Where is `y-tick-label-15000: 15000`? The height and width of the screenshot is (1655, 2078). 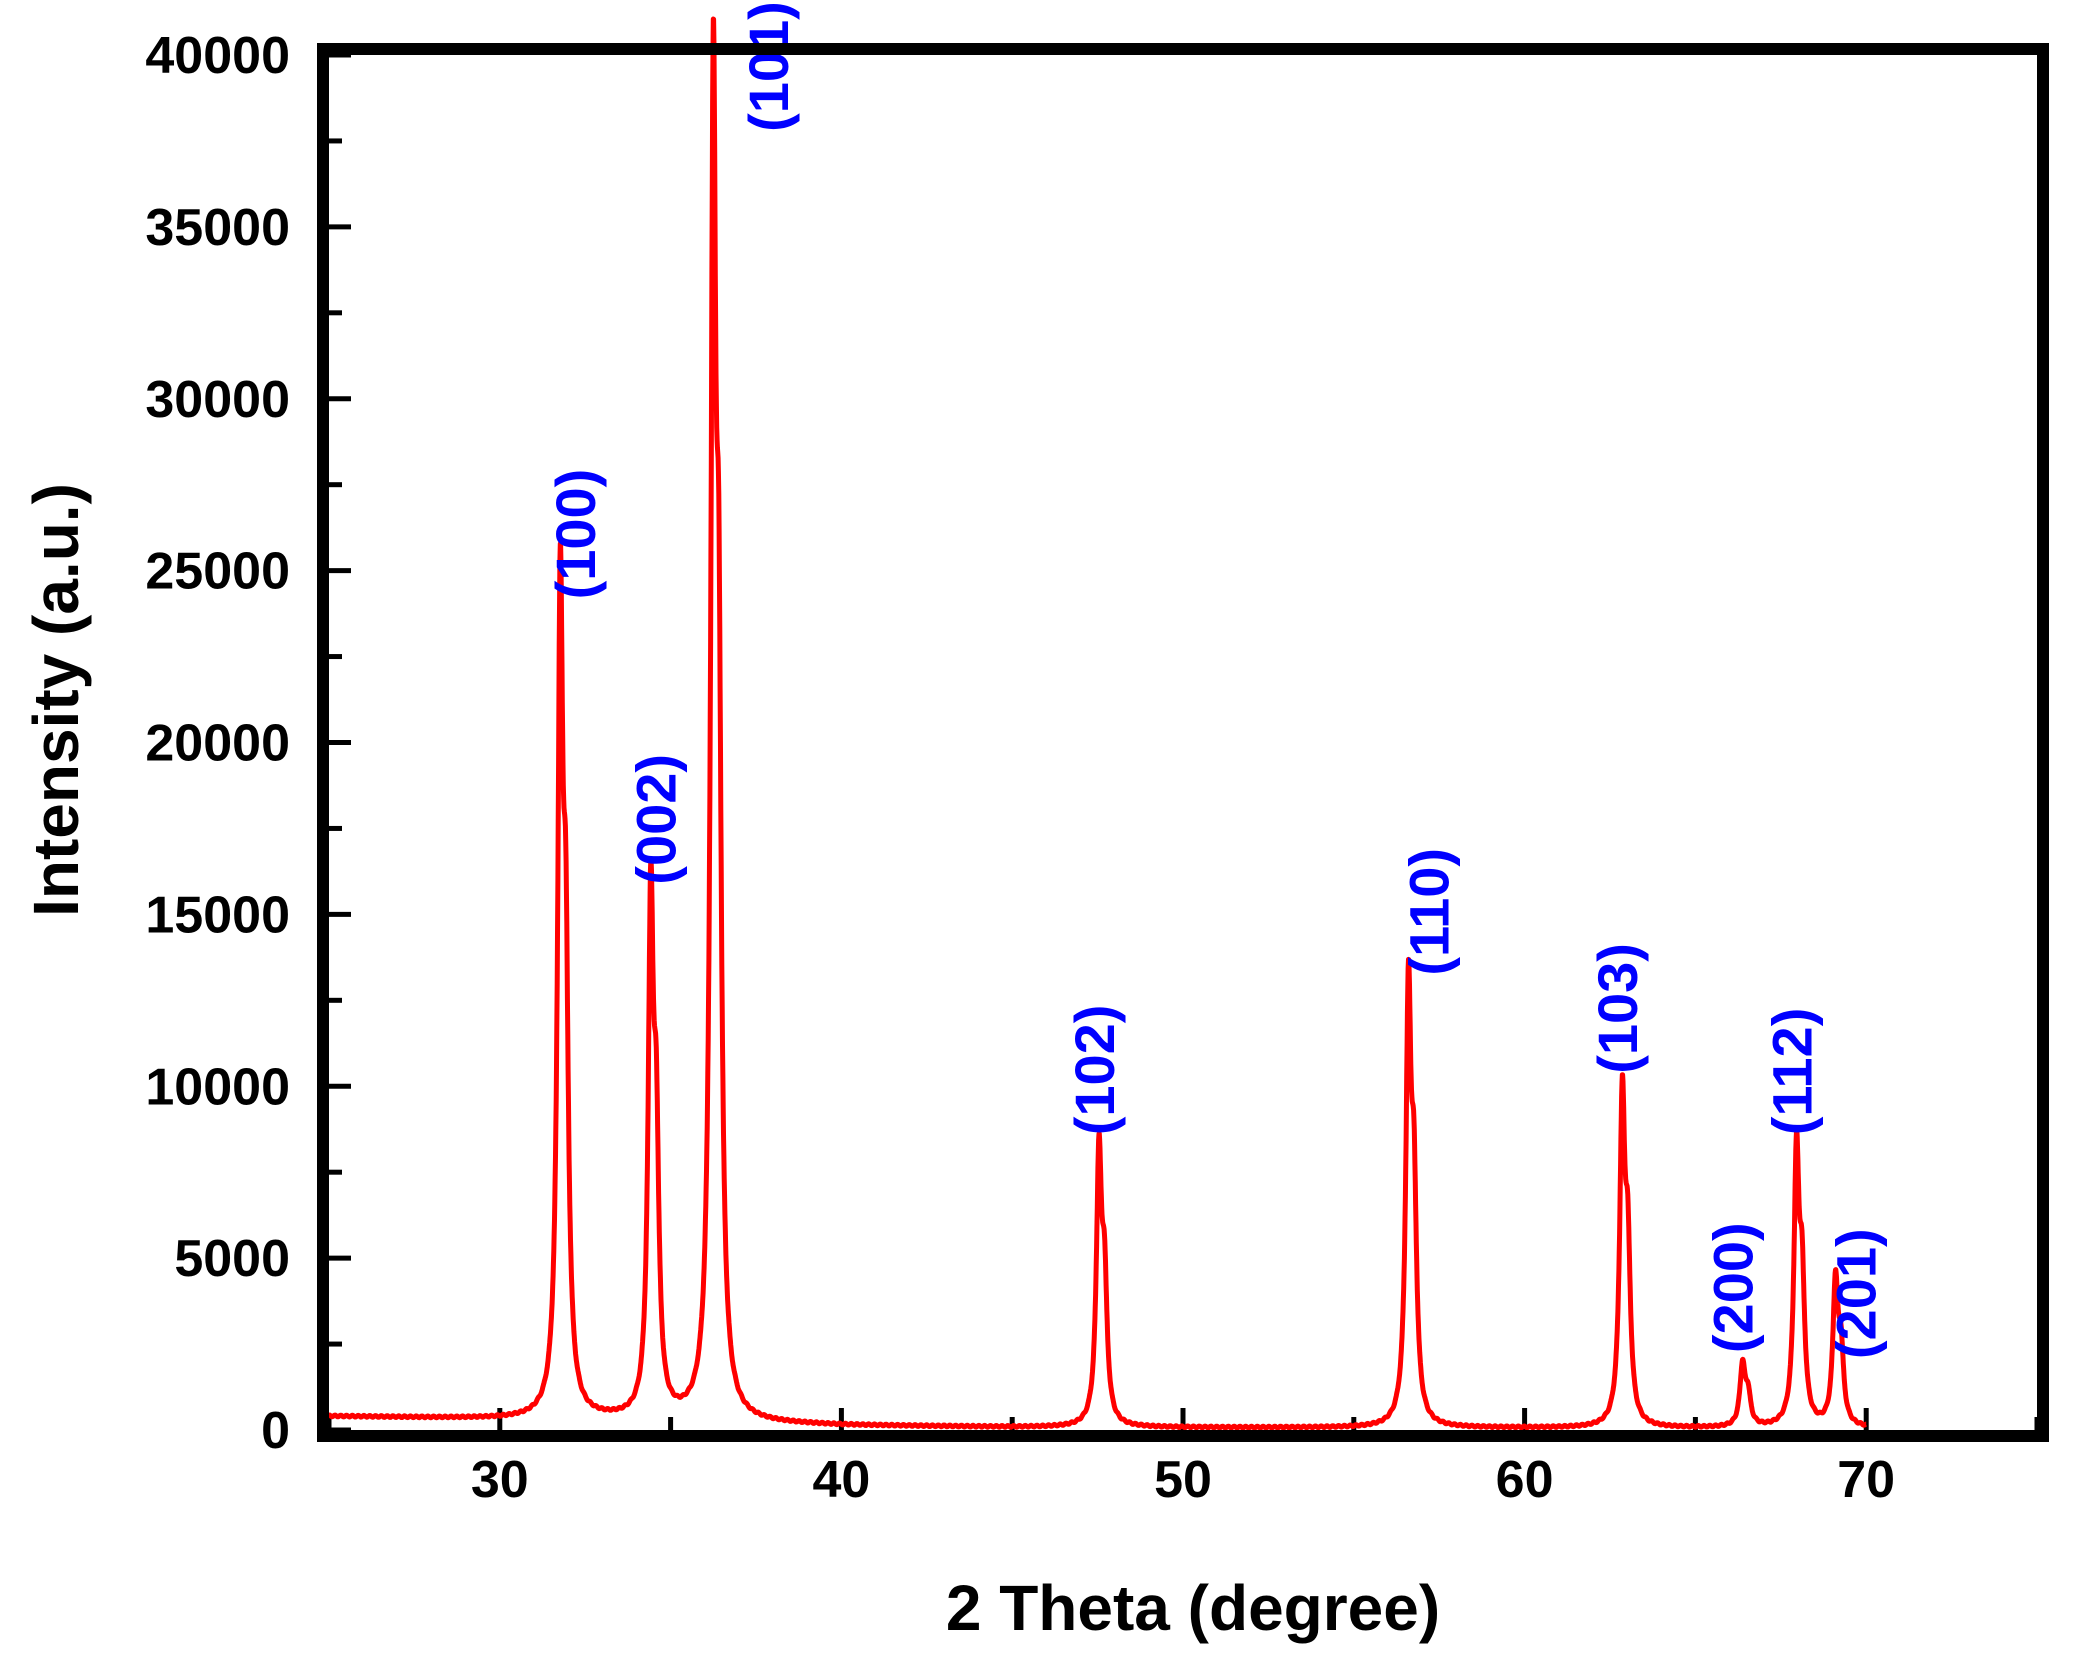
y-tick-label-15000: 15000 is located at coordinates (217, 915).